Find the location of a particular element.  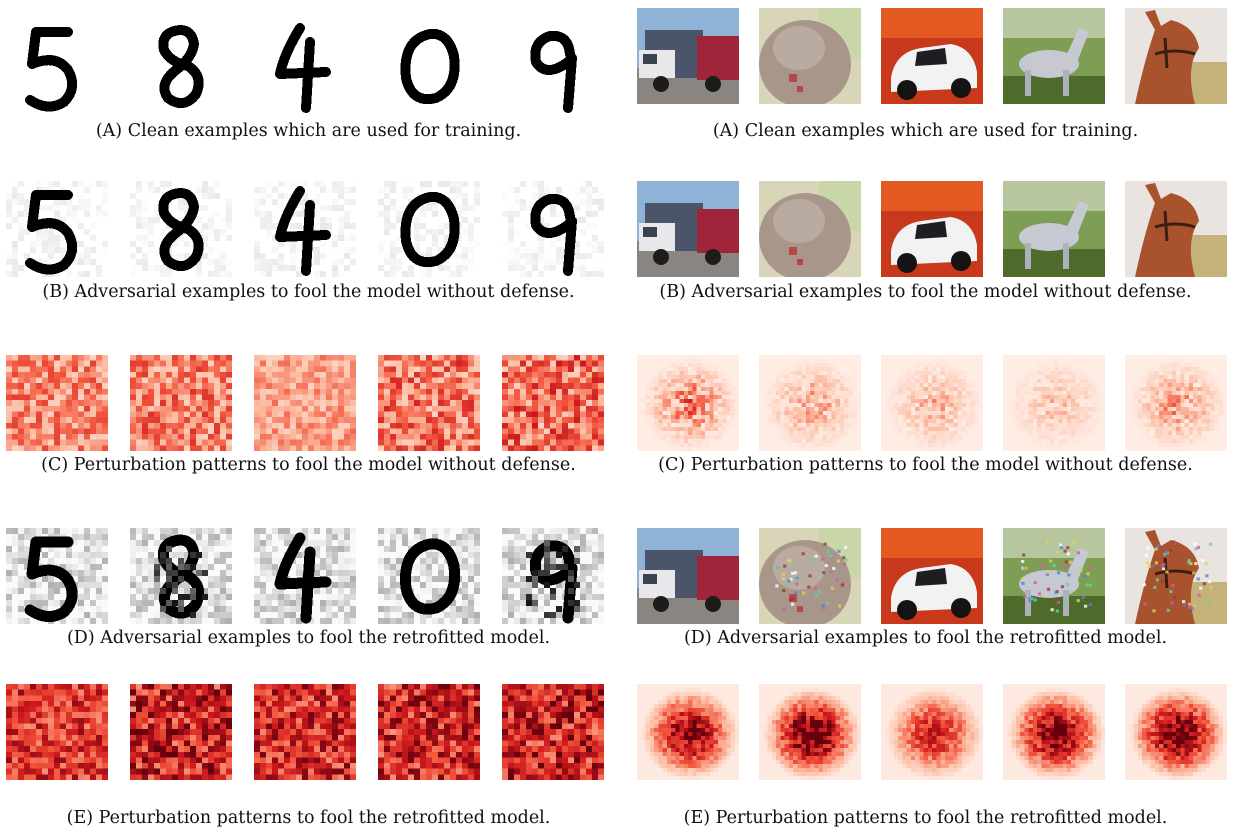

cifar-row-c-images is located at coordinates (925, 403).